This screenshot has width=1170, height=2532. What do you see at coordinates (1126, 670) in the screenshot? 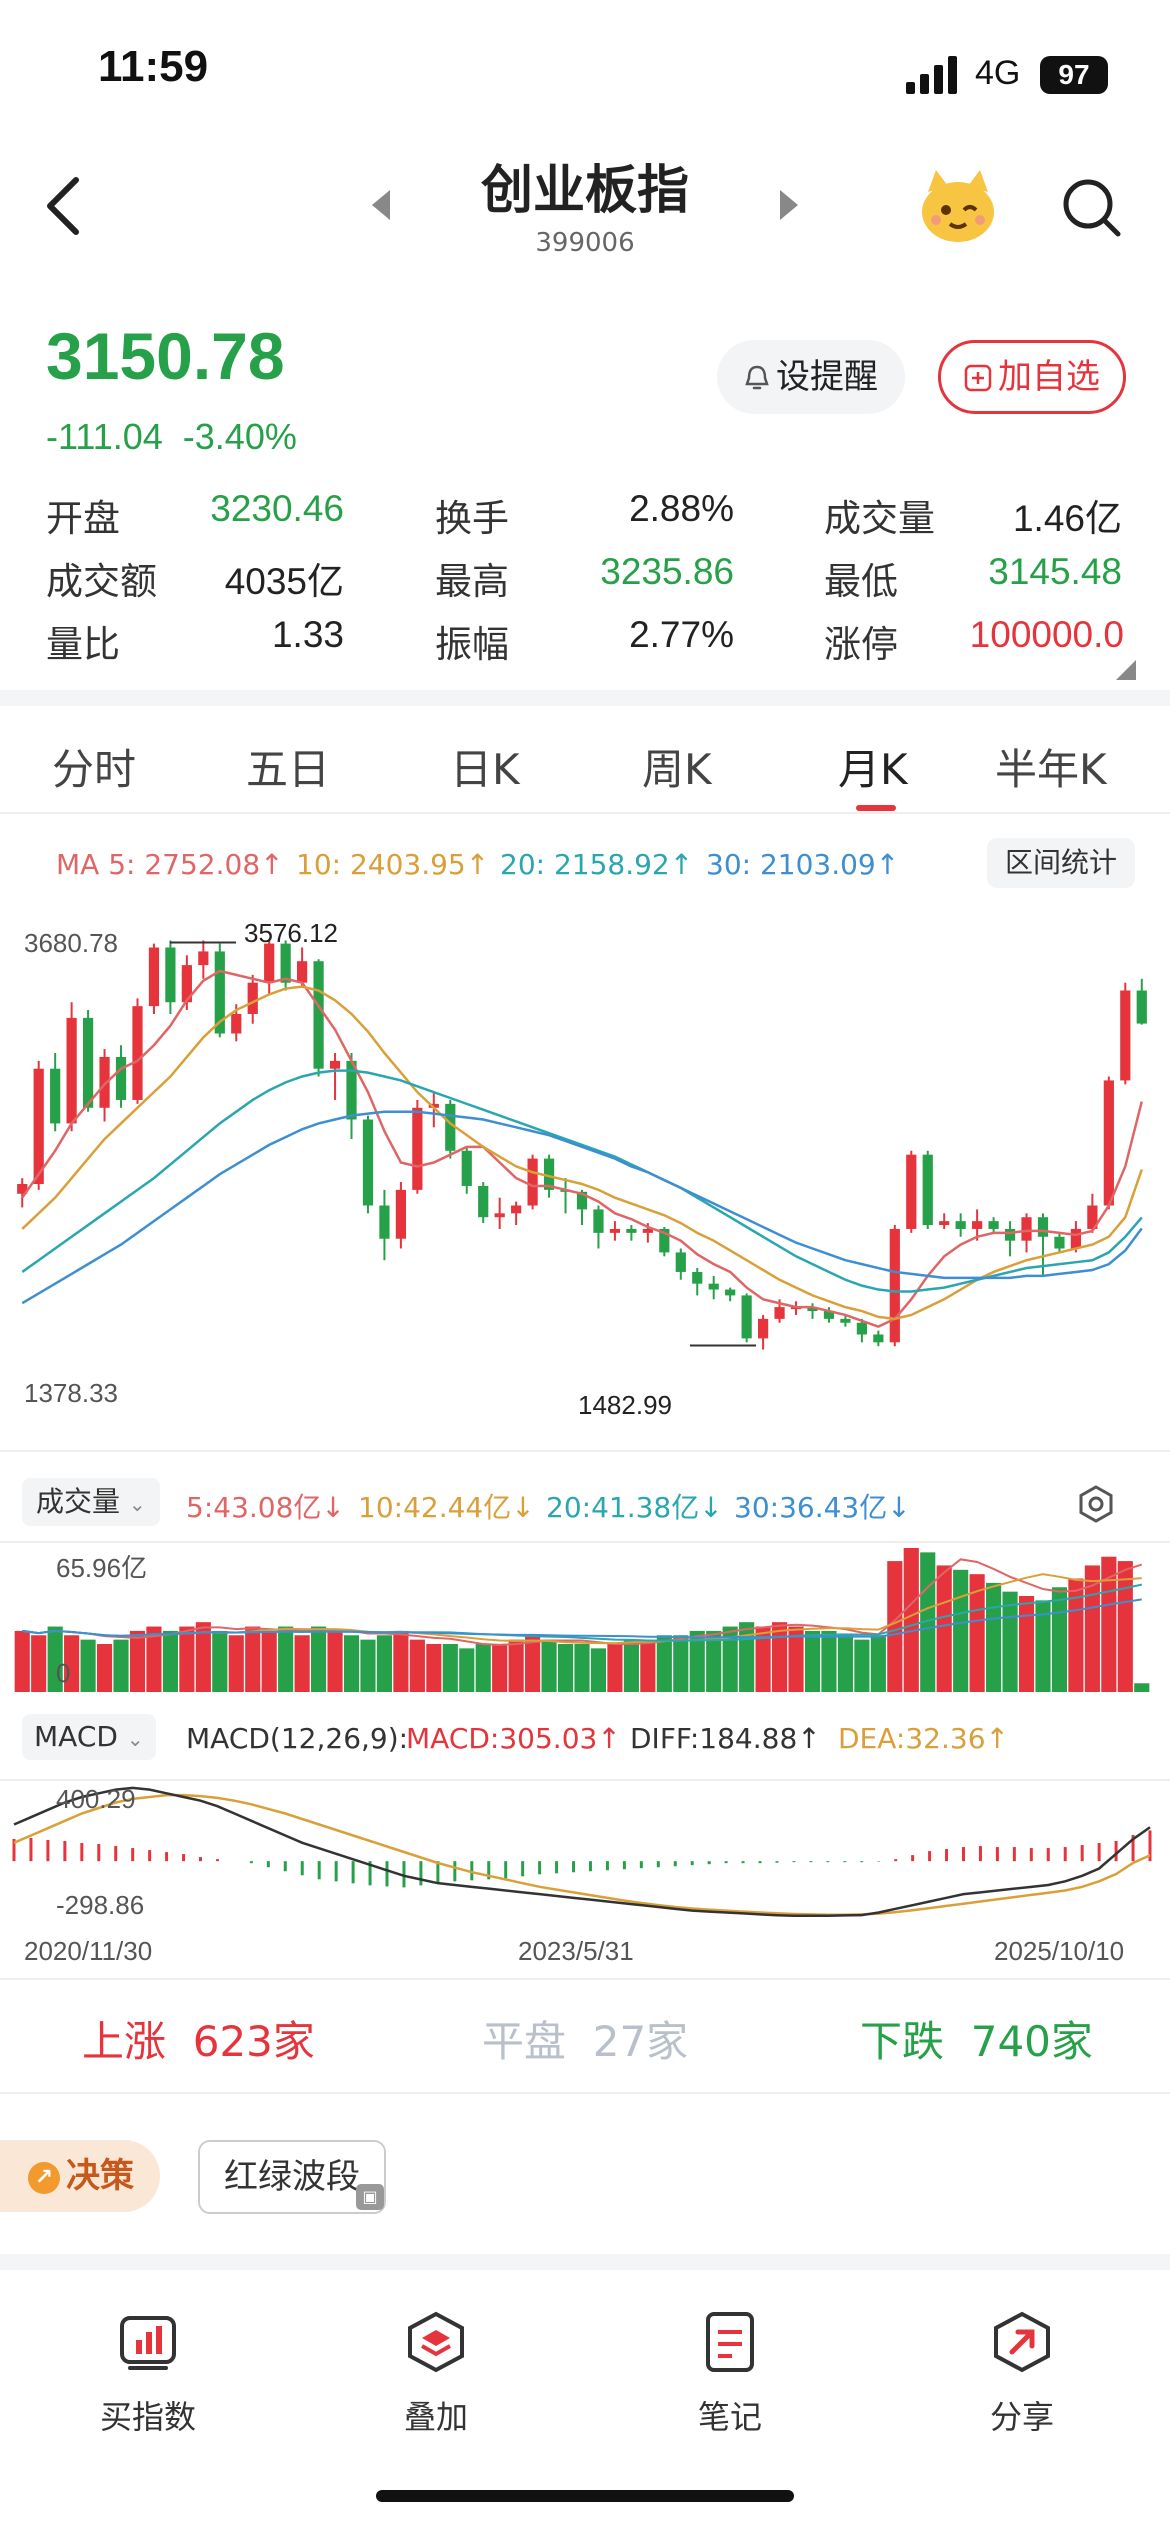
I see `expand-corner-icon` at bounding box center [1126, 670].